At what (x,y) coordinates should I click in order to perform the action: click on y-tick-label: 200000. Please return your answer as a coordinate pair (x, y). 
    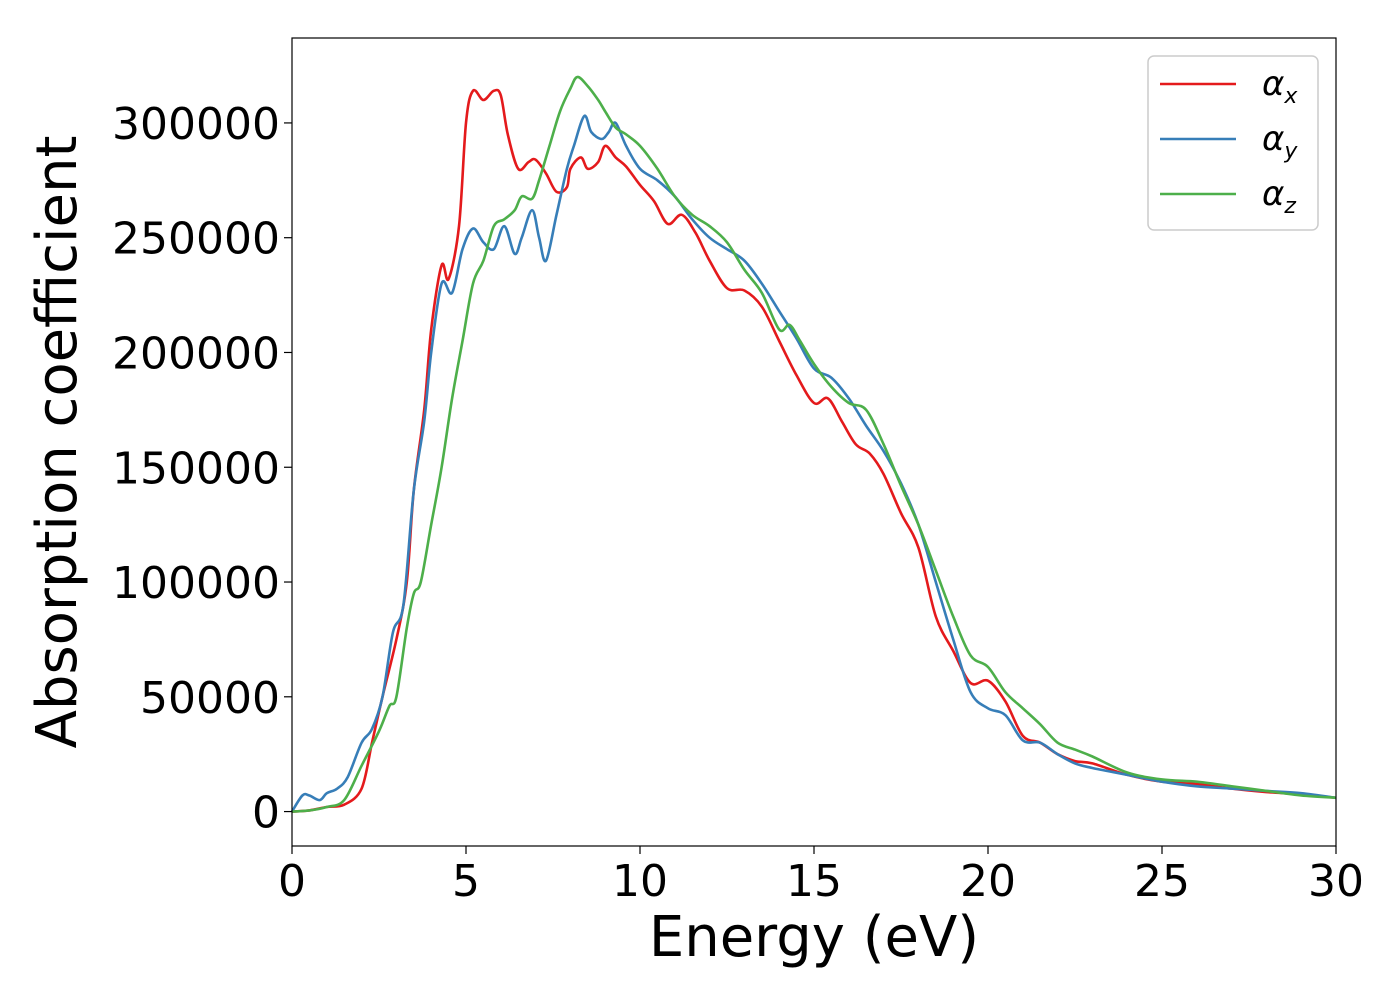
    Looking at the image, I should click on (196, 353).